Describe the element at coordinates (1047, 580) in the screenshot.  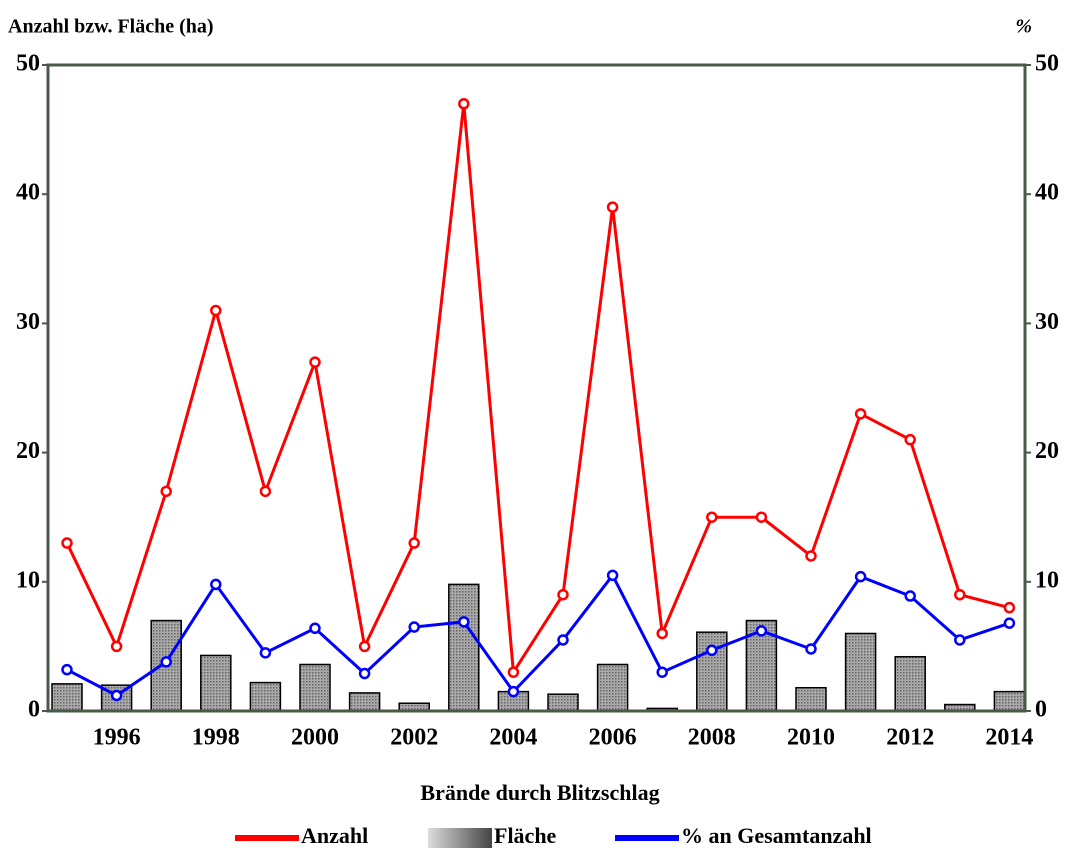
I see `y2-tick-label: 10` at that location.